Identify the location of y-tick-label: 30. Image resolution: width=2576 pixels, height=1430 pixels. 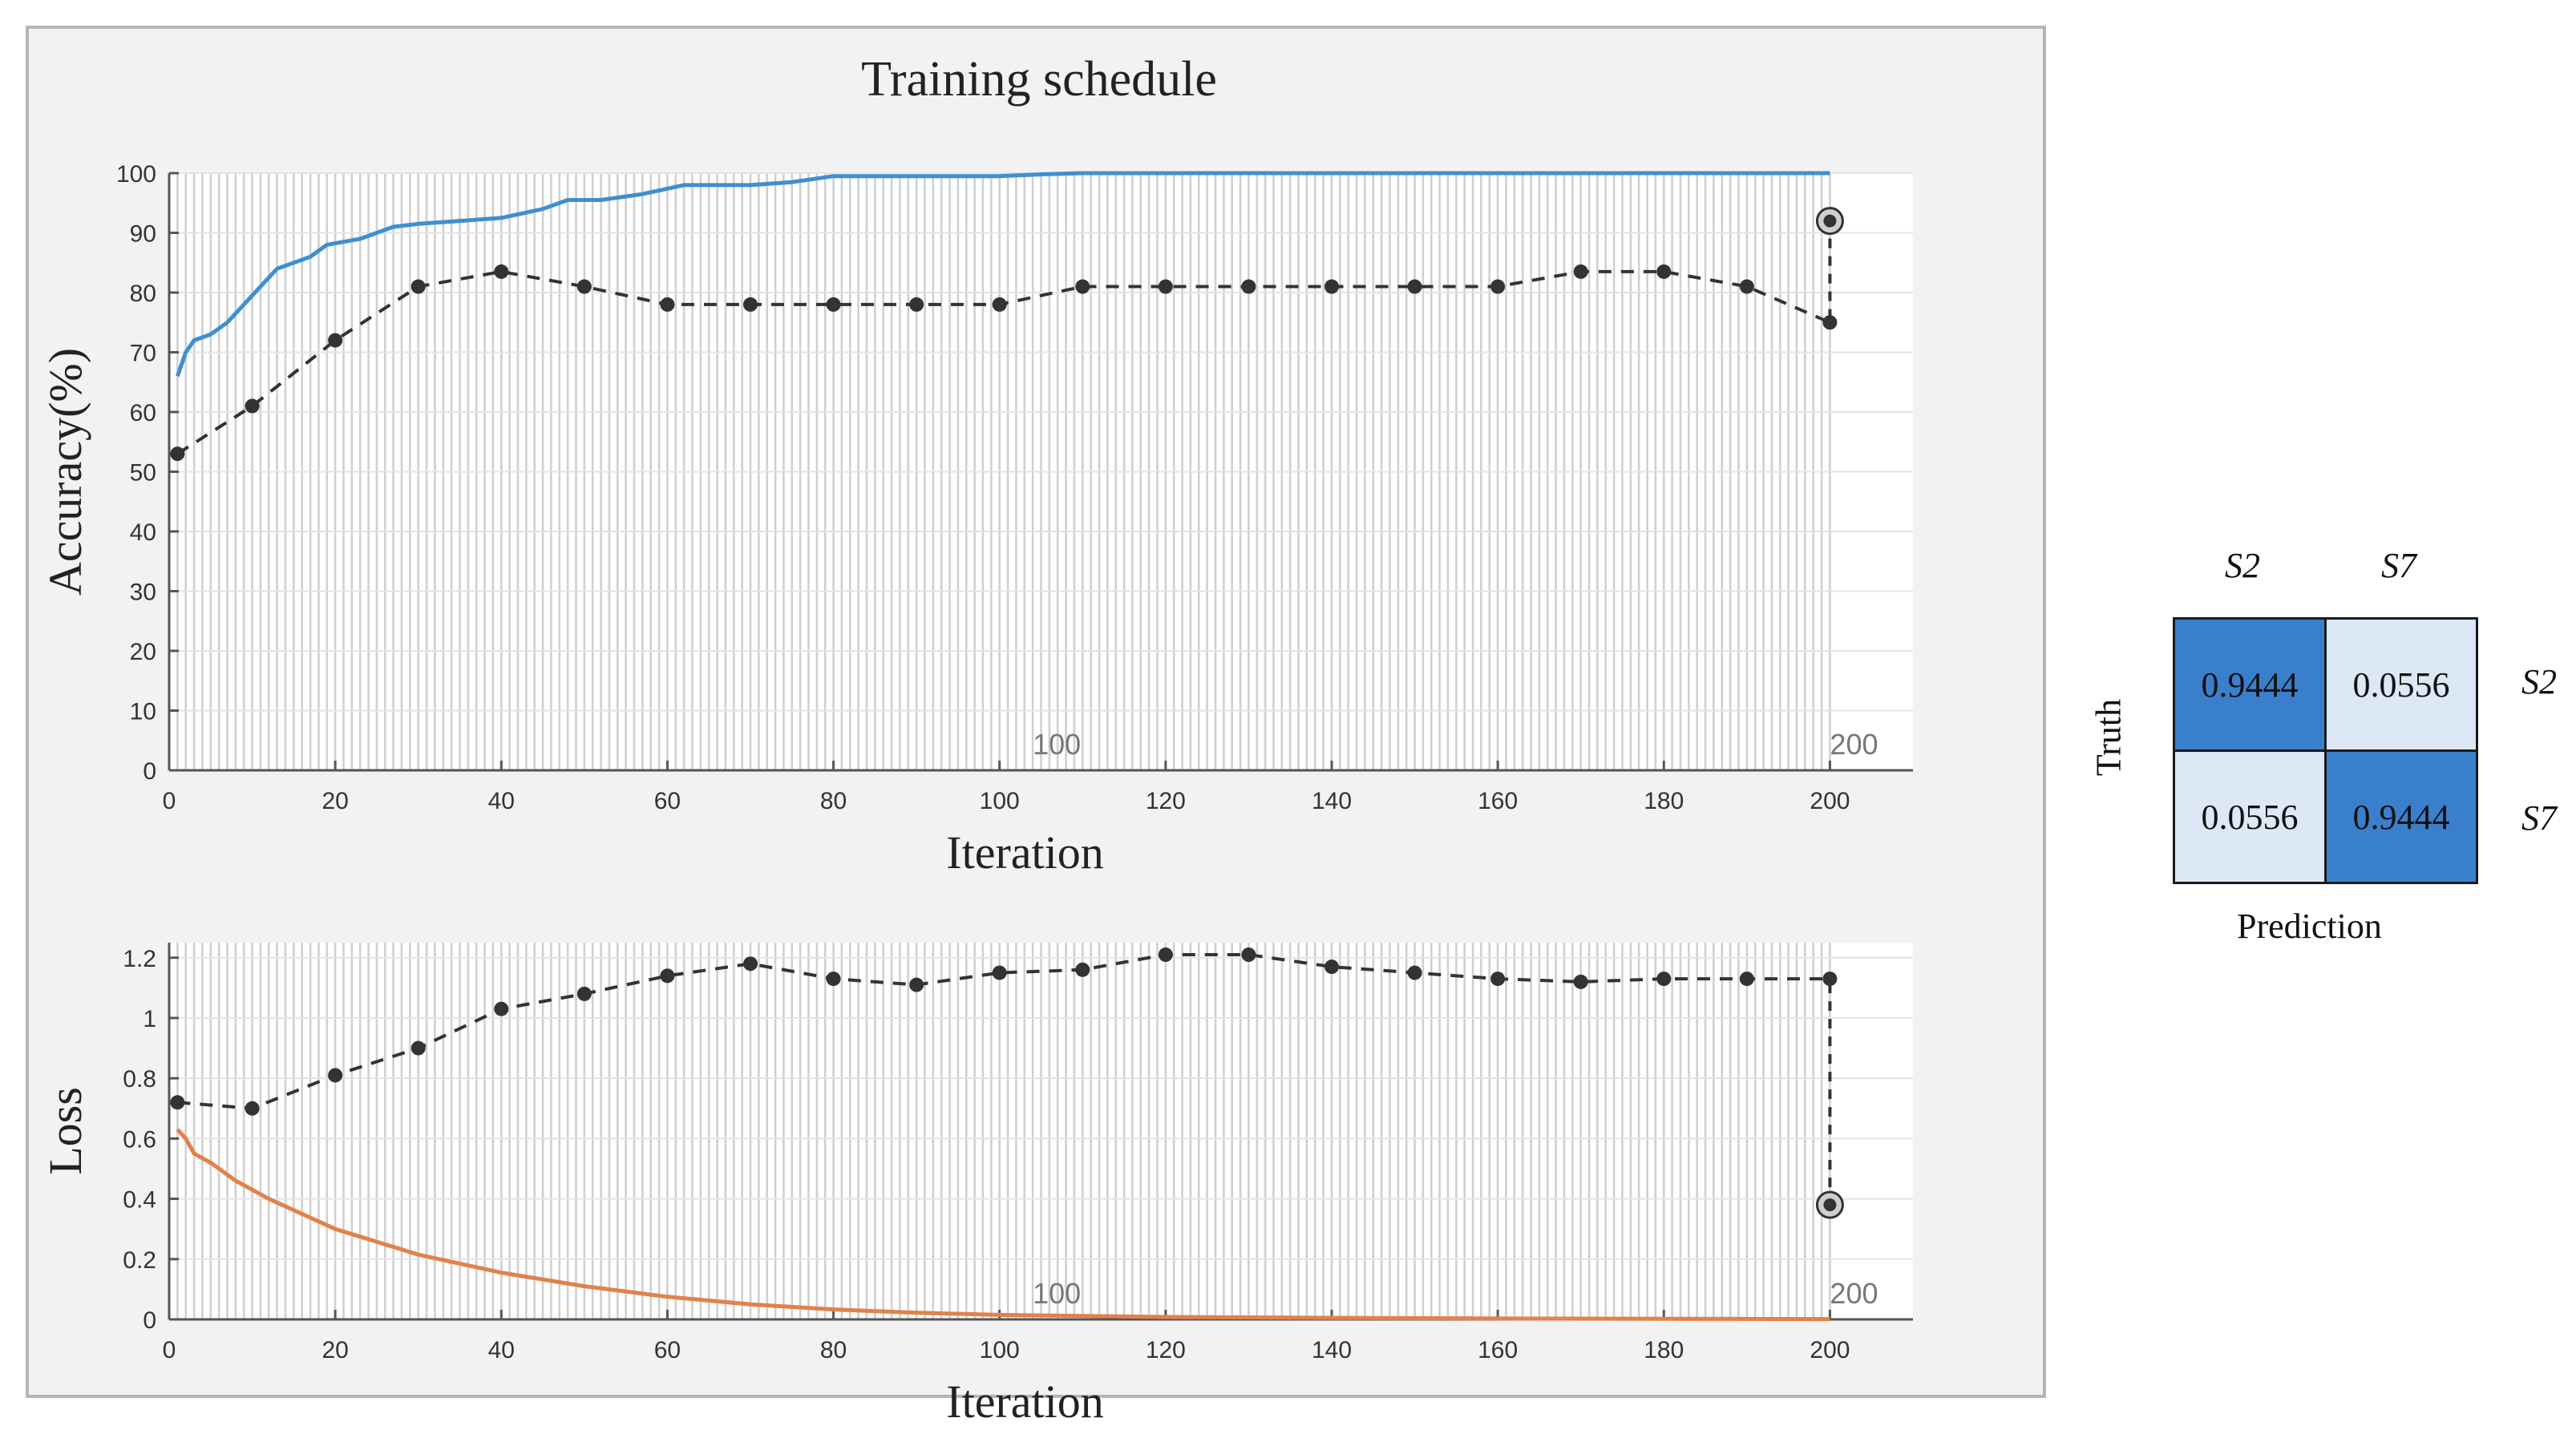
(143, 593).